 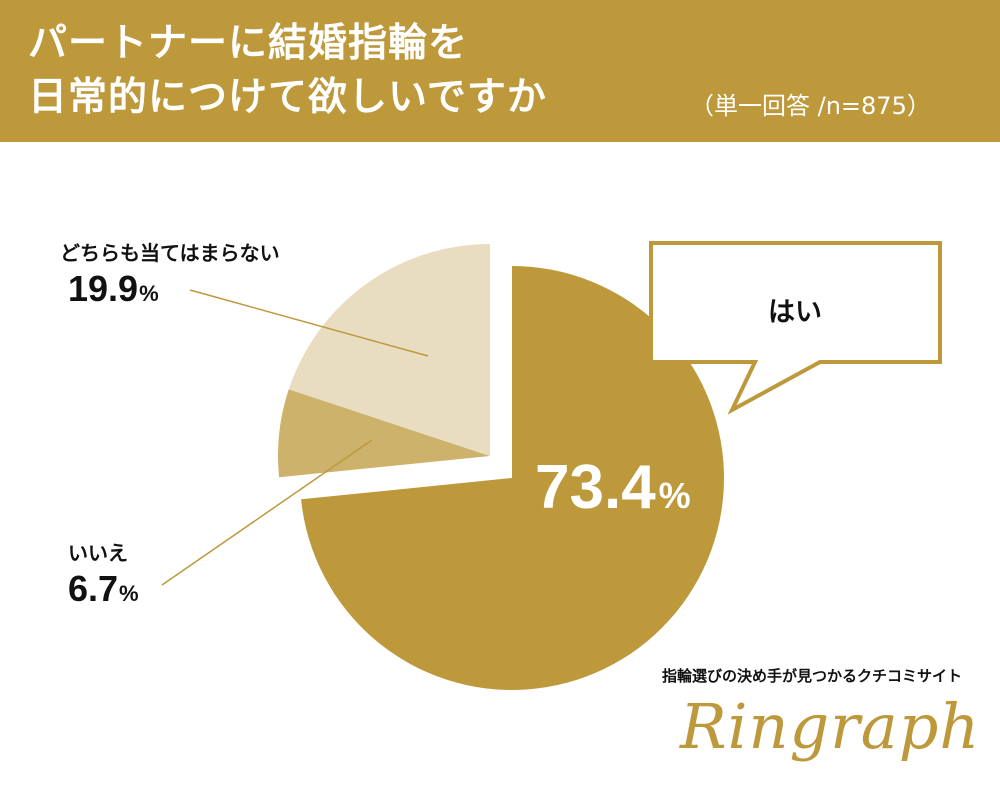 What do you see at coordinates (613, 487) in the screenshot?
I see `slice-value-yes: 73.4%` at bounding box center [613, 487].